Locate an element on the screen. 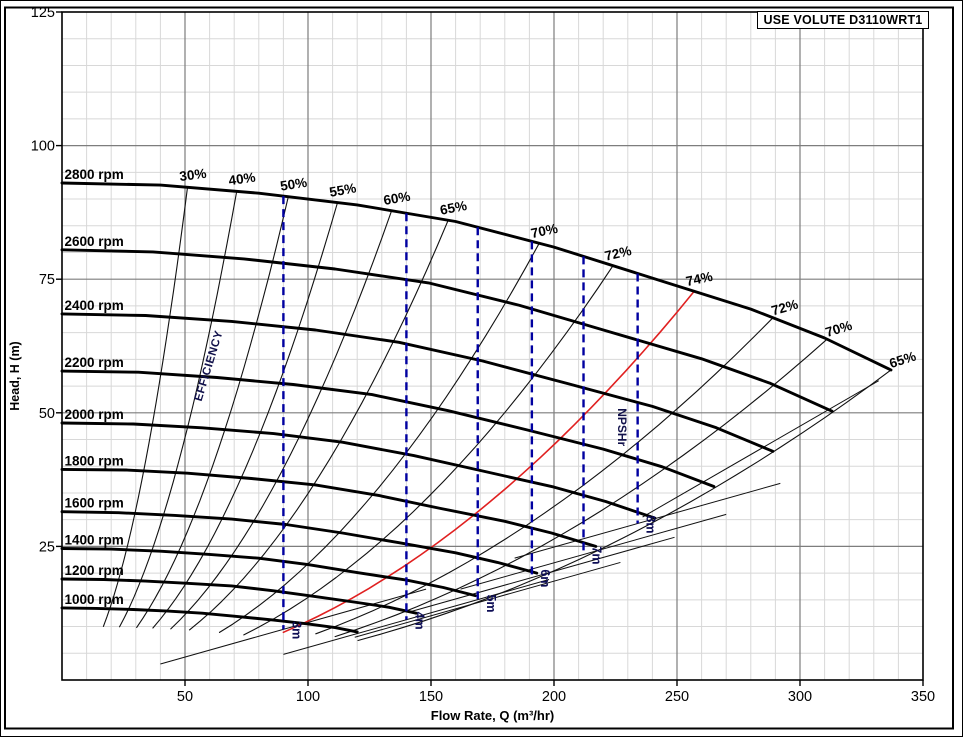  y-tick-label-125: 125 is located at coordinates (43, 13).